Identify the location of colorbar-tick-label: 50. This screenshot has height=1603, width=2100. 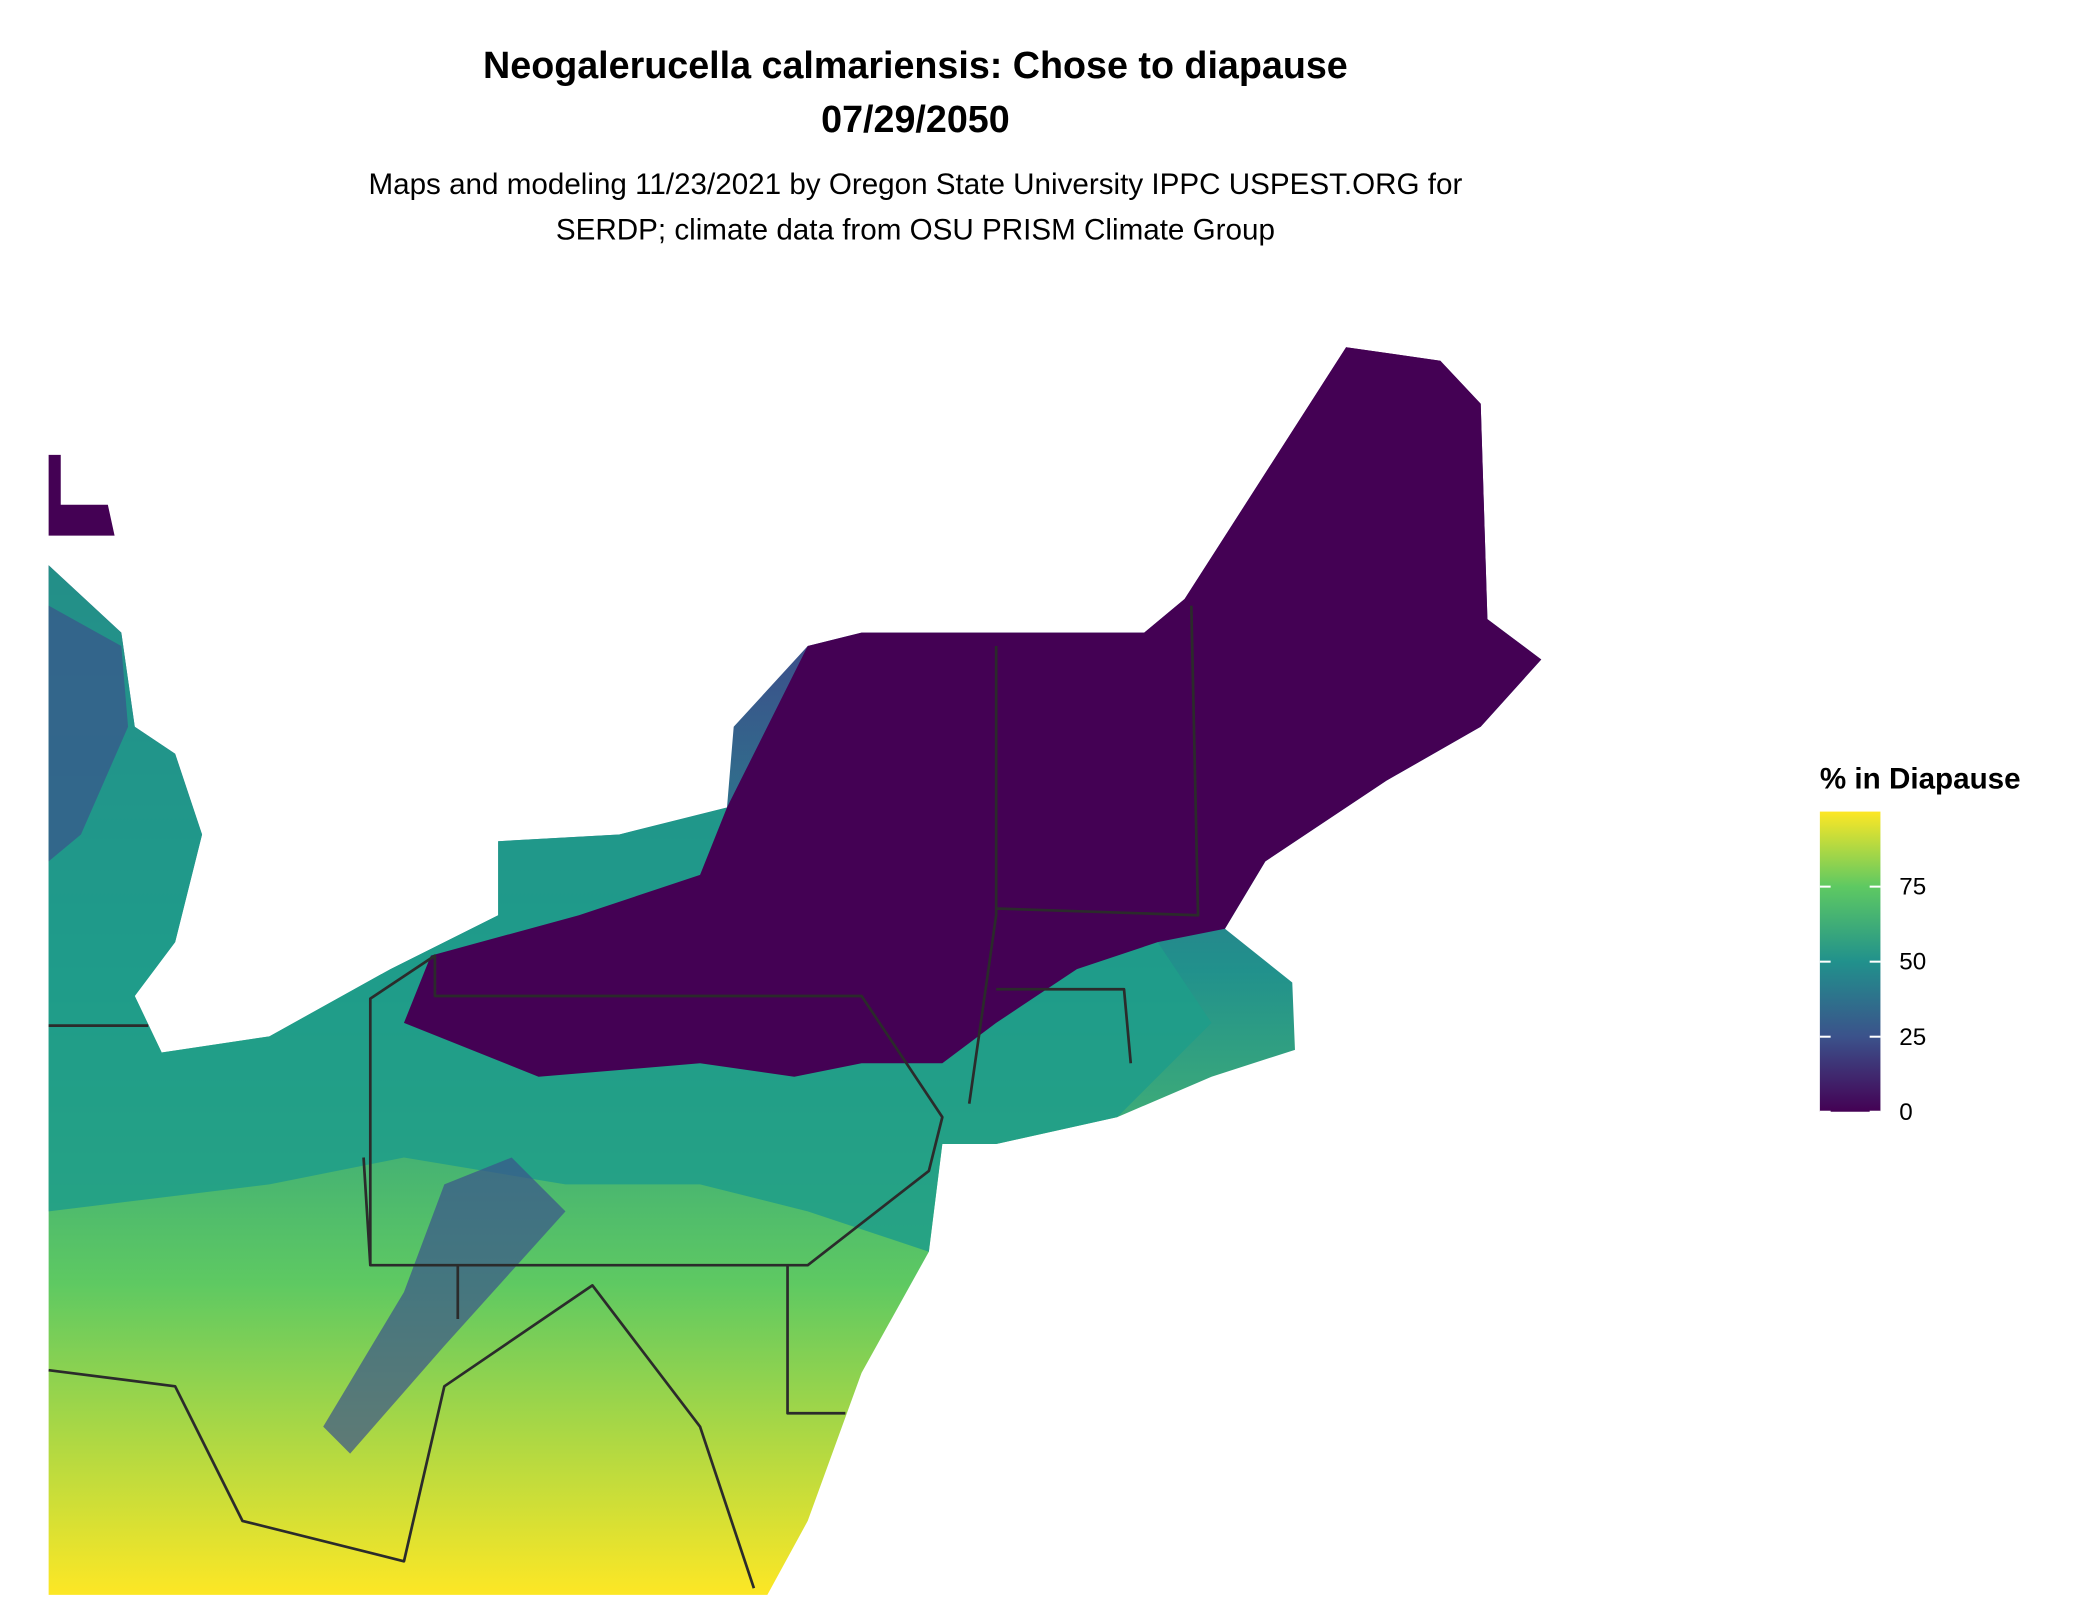
(1912, 962).